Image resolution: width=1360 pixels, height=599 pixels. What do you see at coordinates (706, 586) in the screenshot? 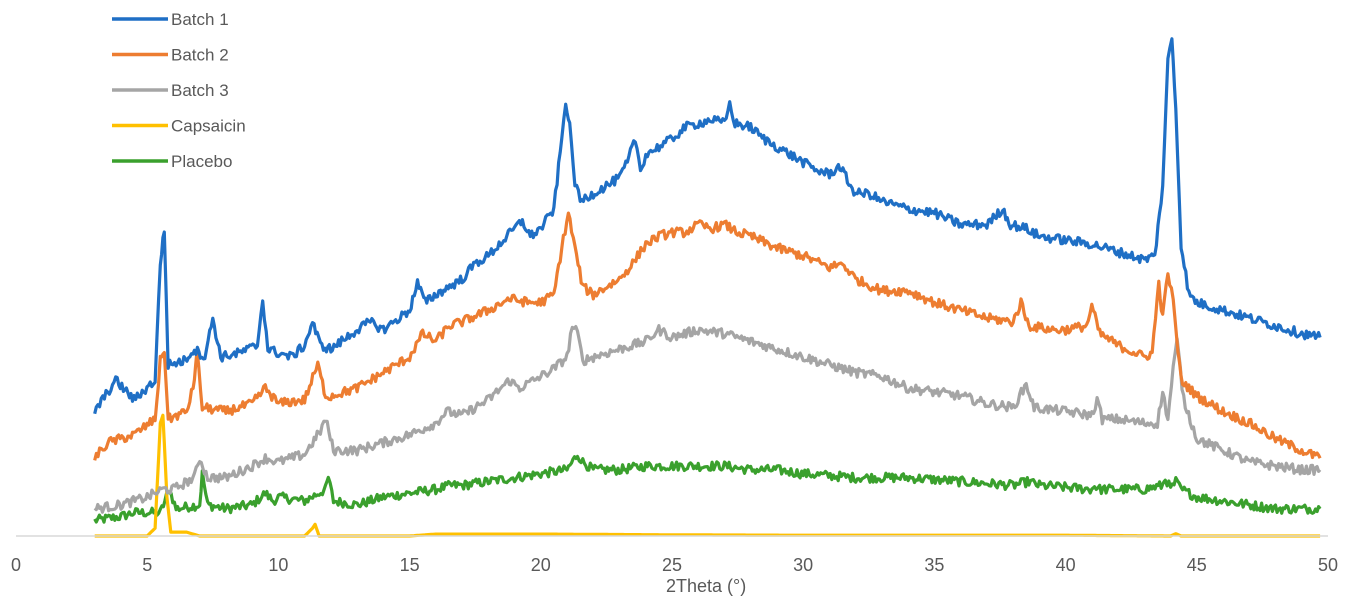
I see `x-axis-title: 2Theta (°)` at bounding box center [706, 586].